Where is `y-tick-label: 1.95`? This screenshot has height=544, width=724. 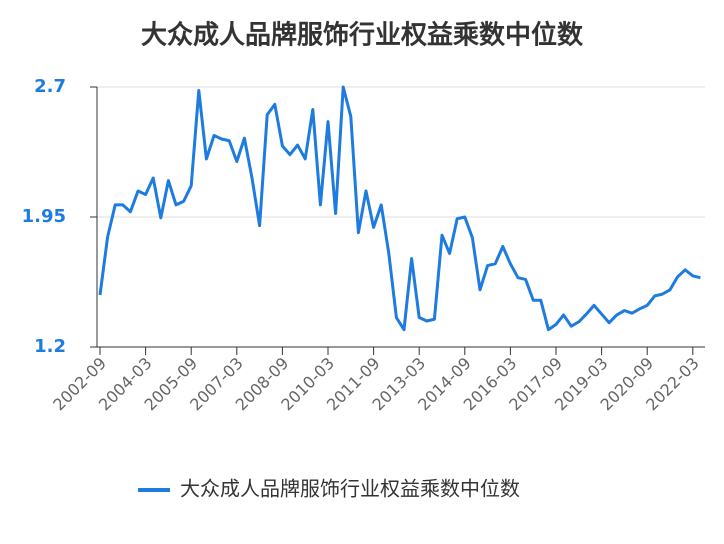 y-tick-label: 1.95 is located at coordinates (44, 216).